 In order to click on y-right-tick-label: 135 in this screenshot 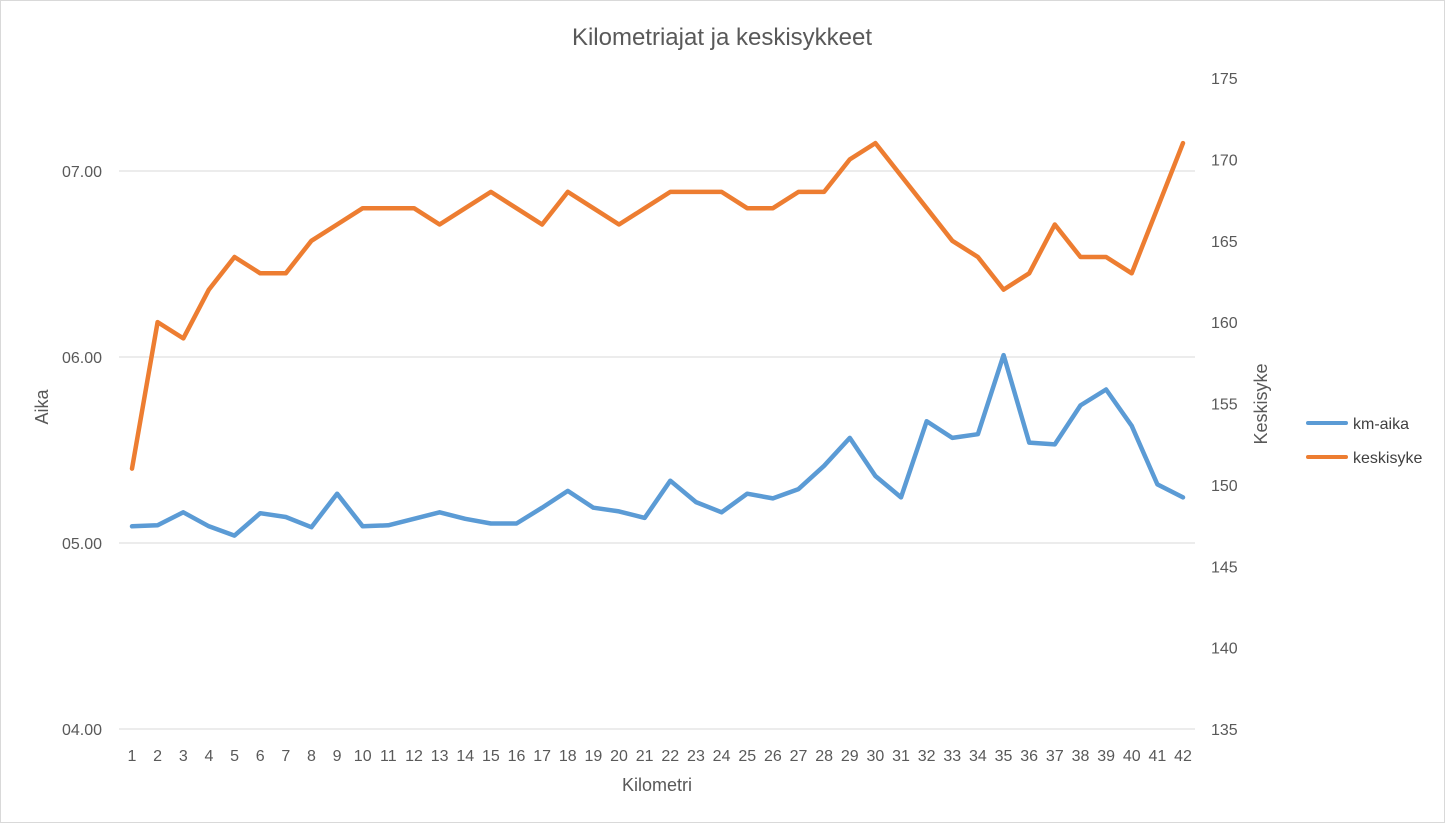, I will do `click(1224, 730)`.